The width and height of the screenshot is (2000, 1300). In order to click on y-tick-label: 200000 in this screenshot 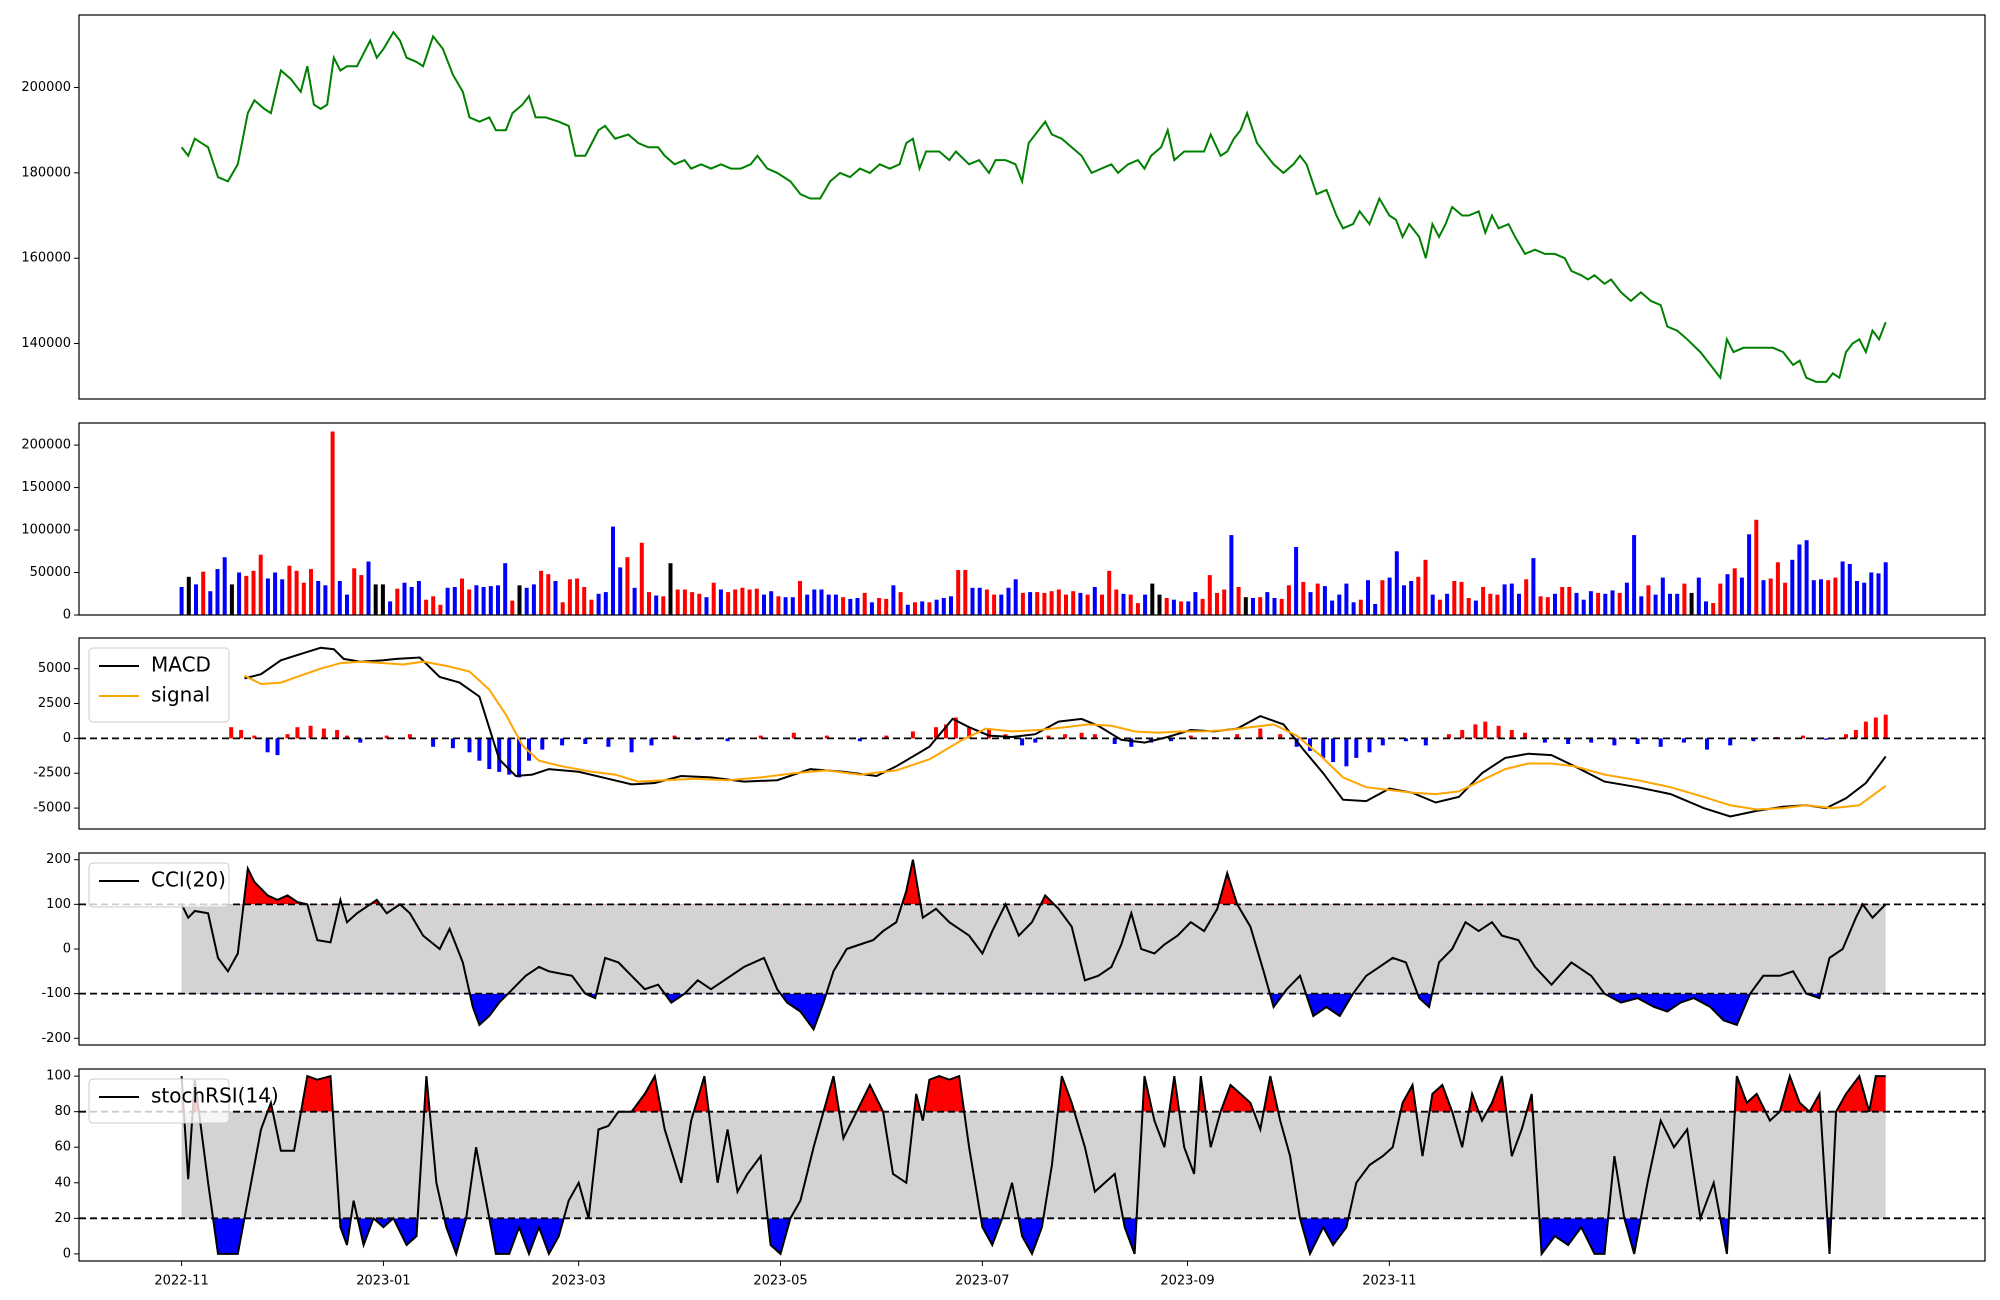, I will do `click(46, 87)`.